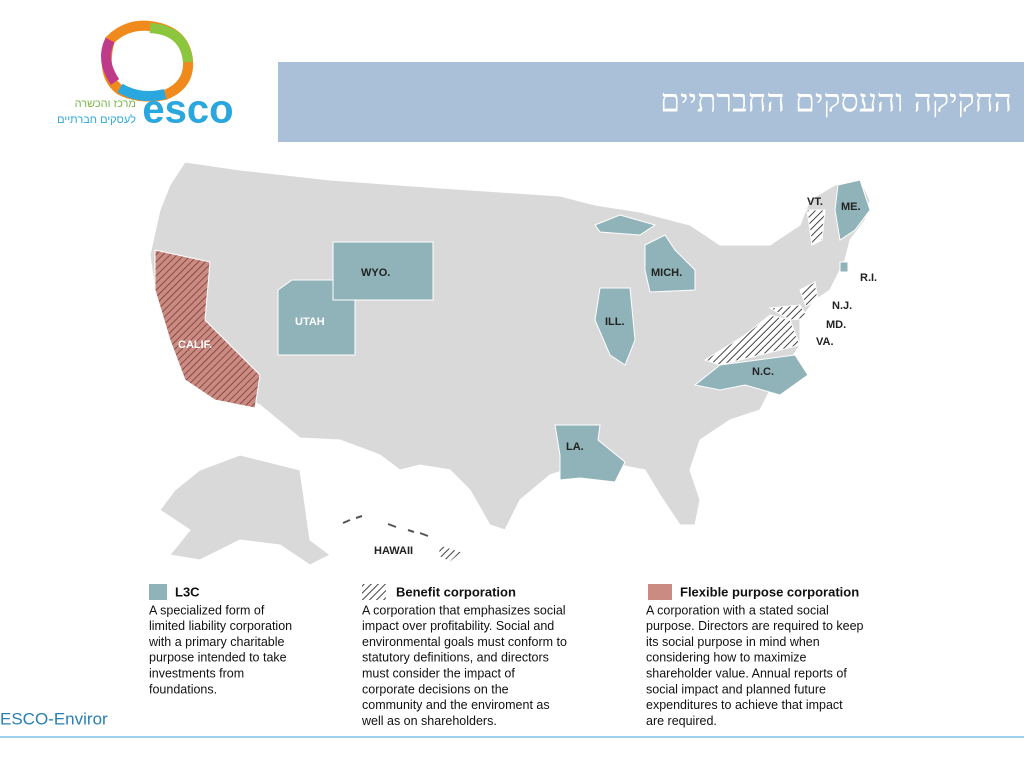  I want to click on state-label: VA., so click(825, 342).